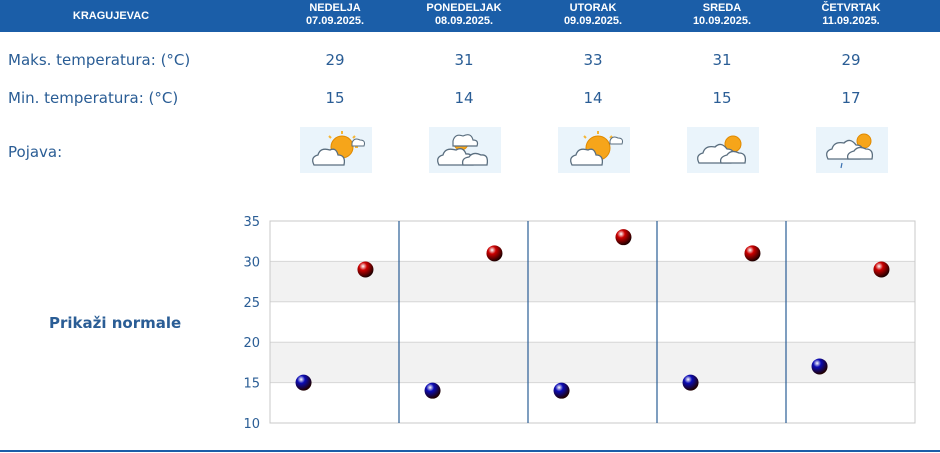 The height and width of the screenshot is (453, 940). I want to click on day-name: PONEDELJAK, so click(464, 8).